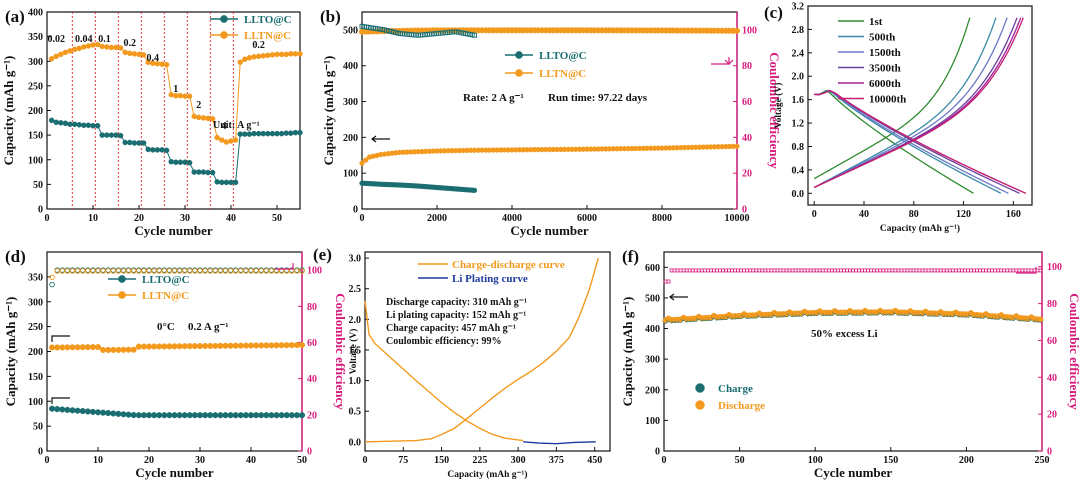 The width and height of the screenshot is (1080, 483). Describe the element at coordinates (185, 218) in the screenshot. I see `panel-a-xtick-label: 30` at that location.